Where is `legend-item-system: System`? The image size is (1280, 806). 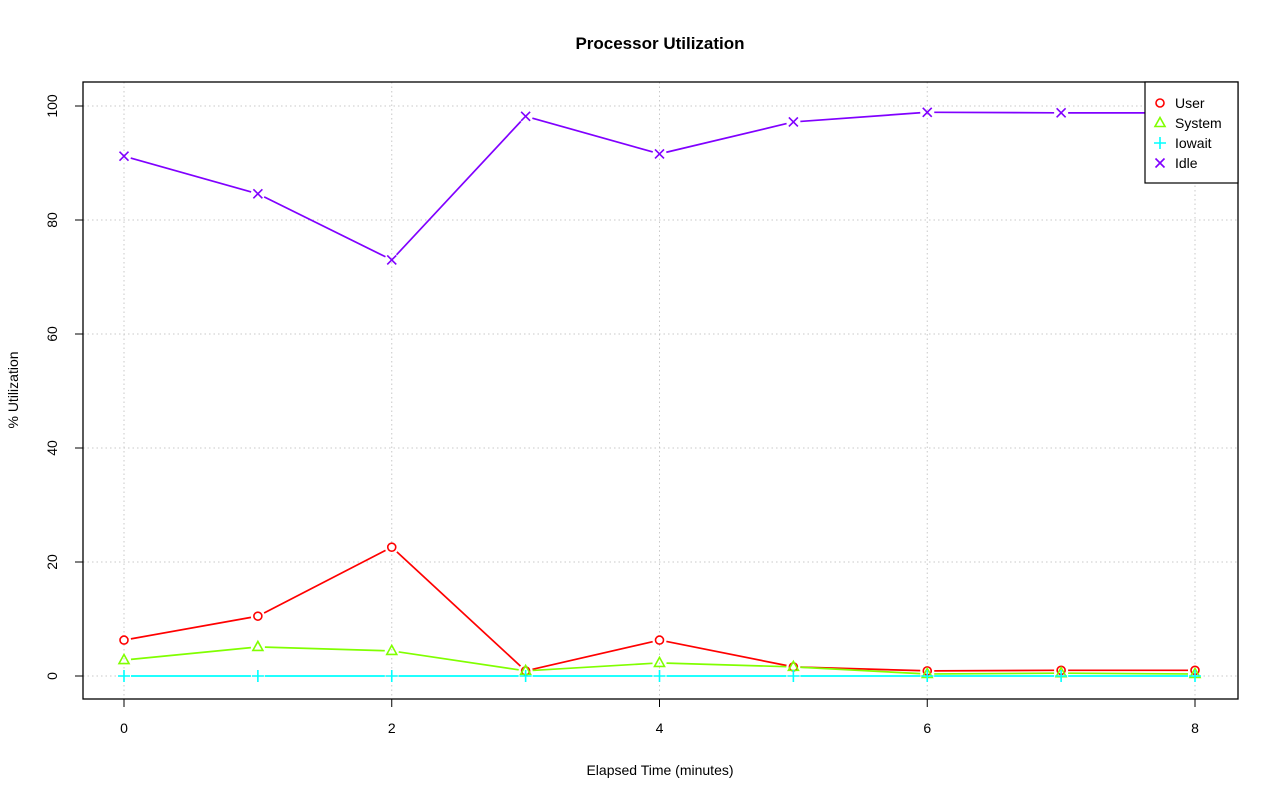
legend-item-system: System is located at coordinates (1187, 123).